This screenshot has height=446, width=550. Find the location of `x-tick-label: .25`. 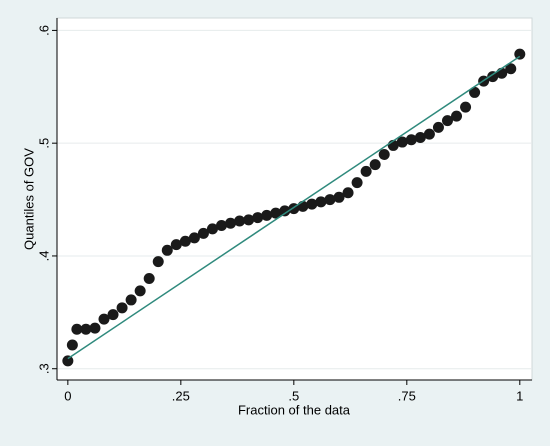

x-tick-label: .25 is located at coordinates (181, 395).